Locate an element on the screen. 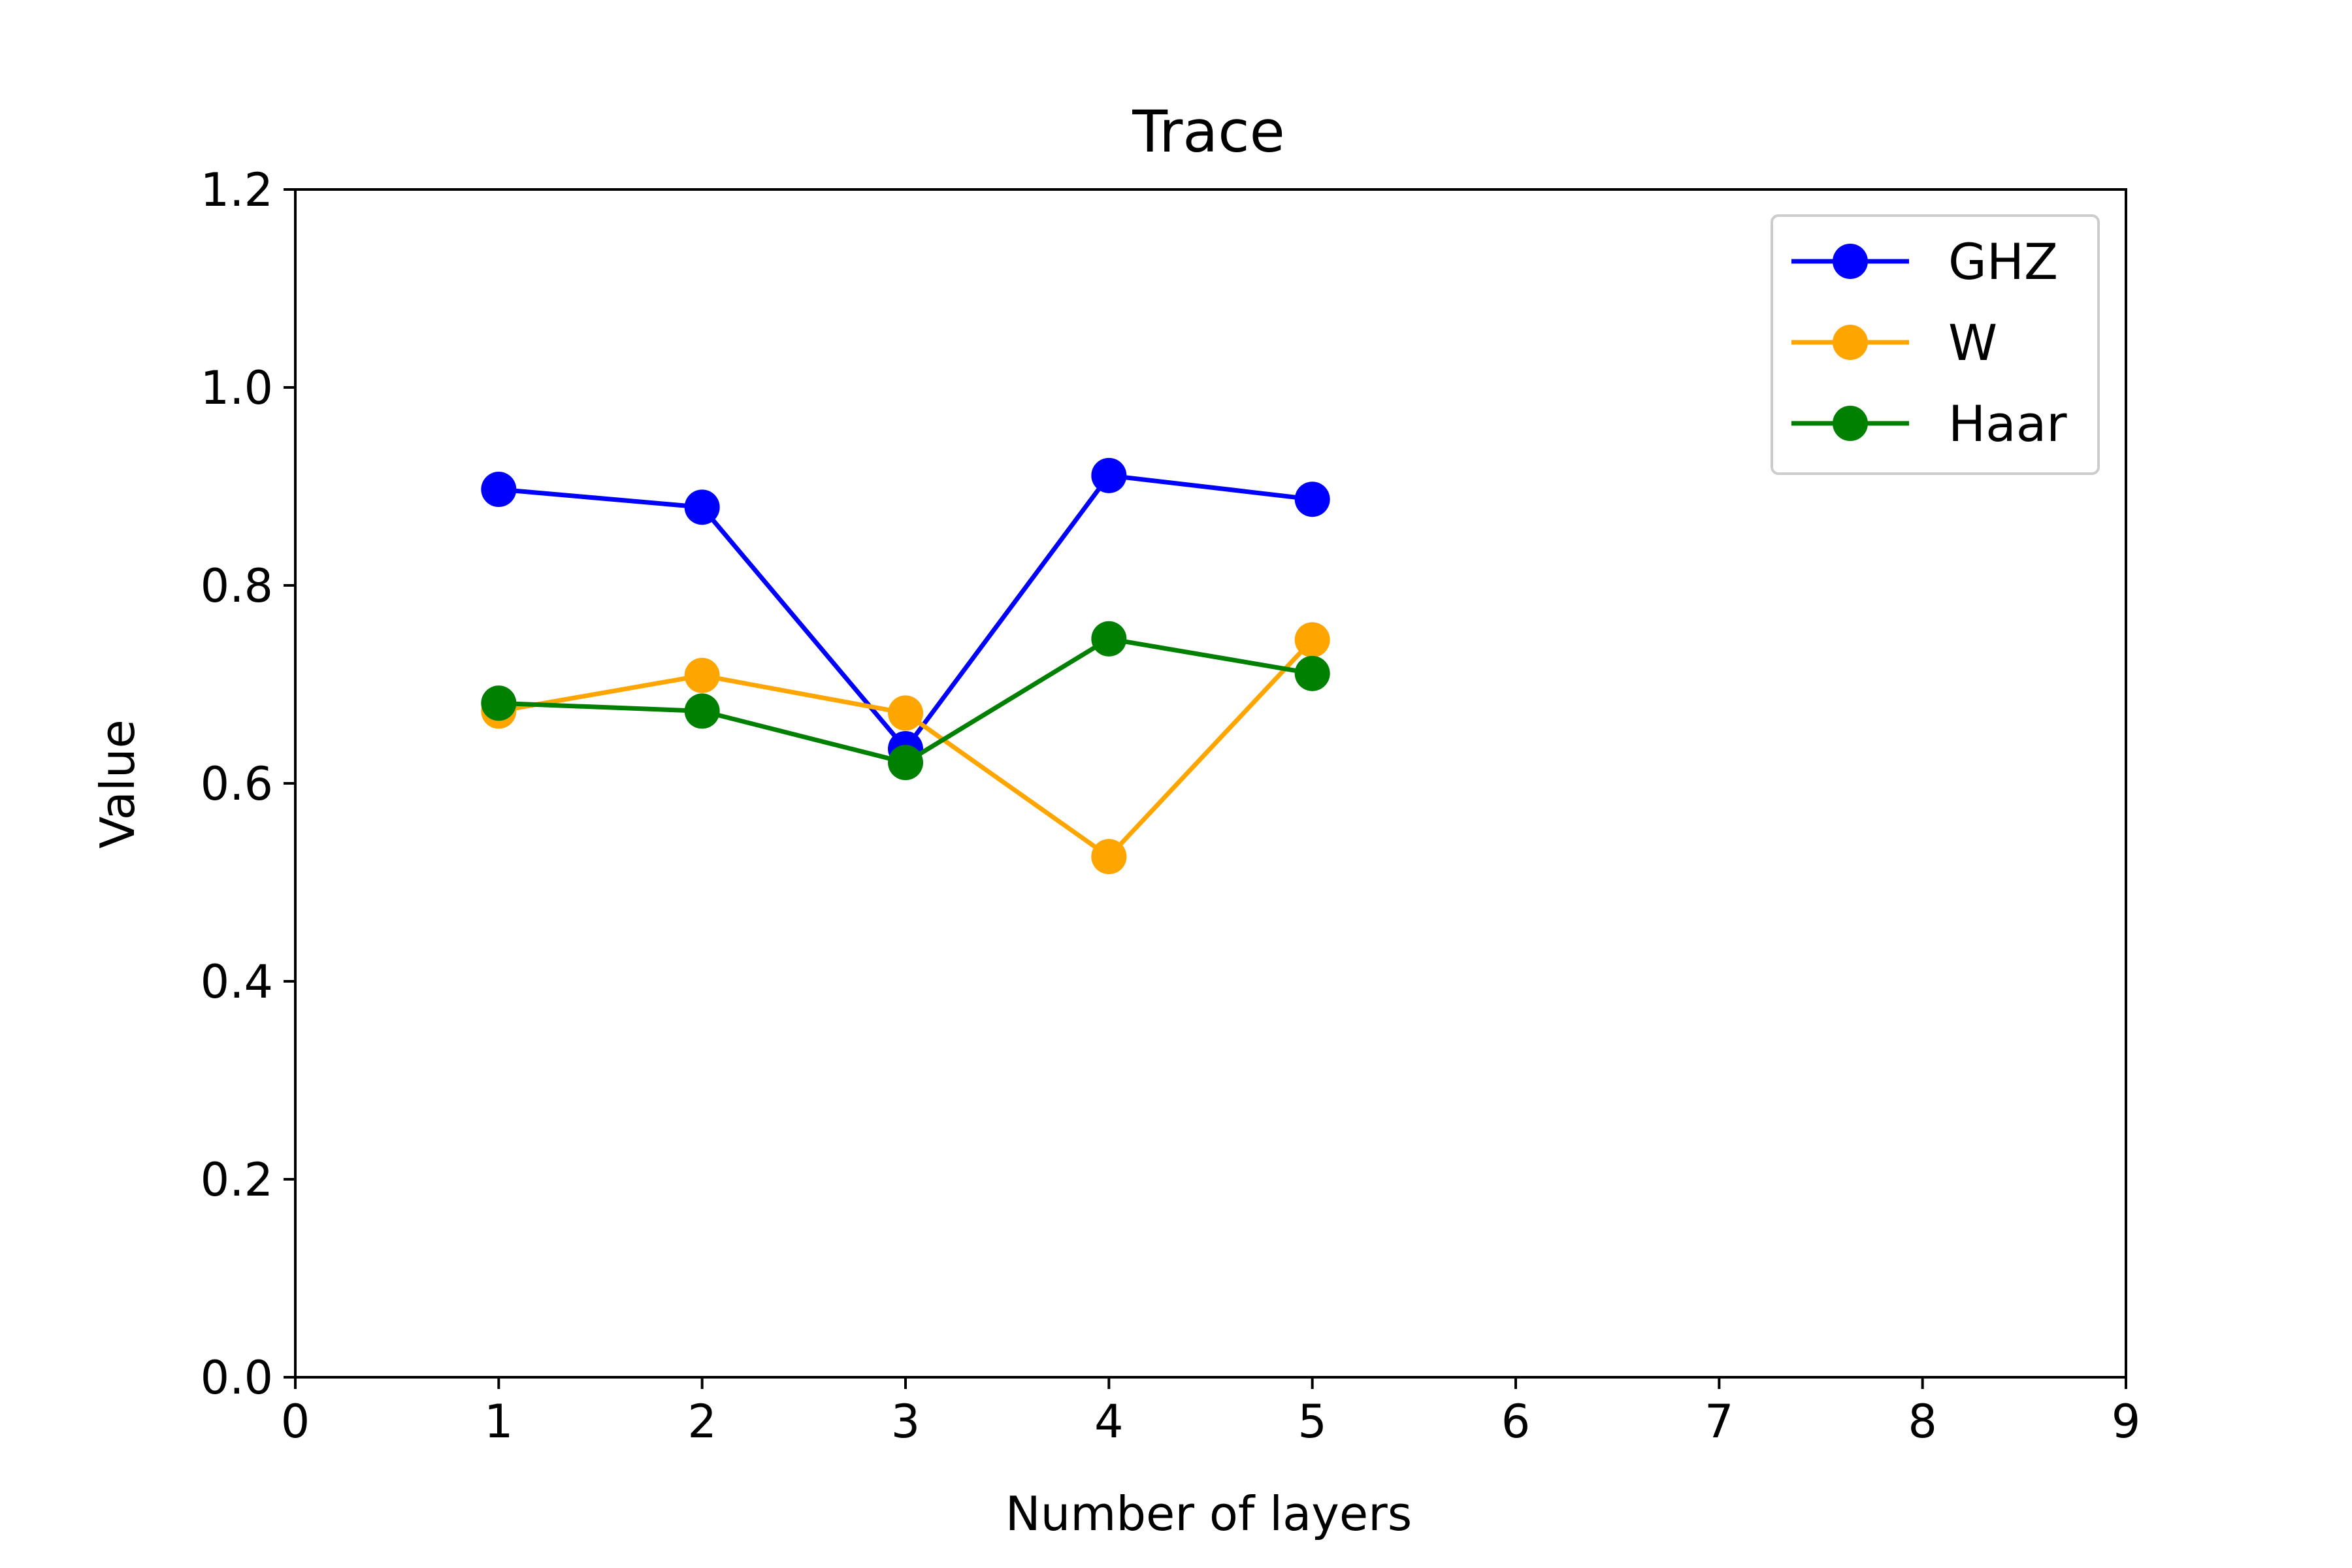 Image resolution: width=2352 pixels, height=1568 pixels. x-tick-label: 4 is located at coordinates (1109, 1421).